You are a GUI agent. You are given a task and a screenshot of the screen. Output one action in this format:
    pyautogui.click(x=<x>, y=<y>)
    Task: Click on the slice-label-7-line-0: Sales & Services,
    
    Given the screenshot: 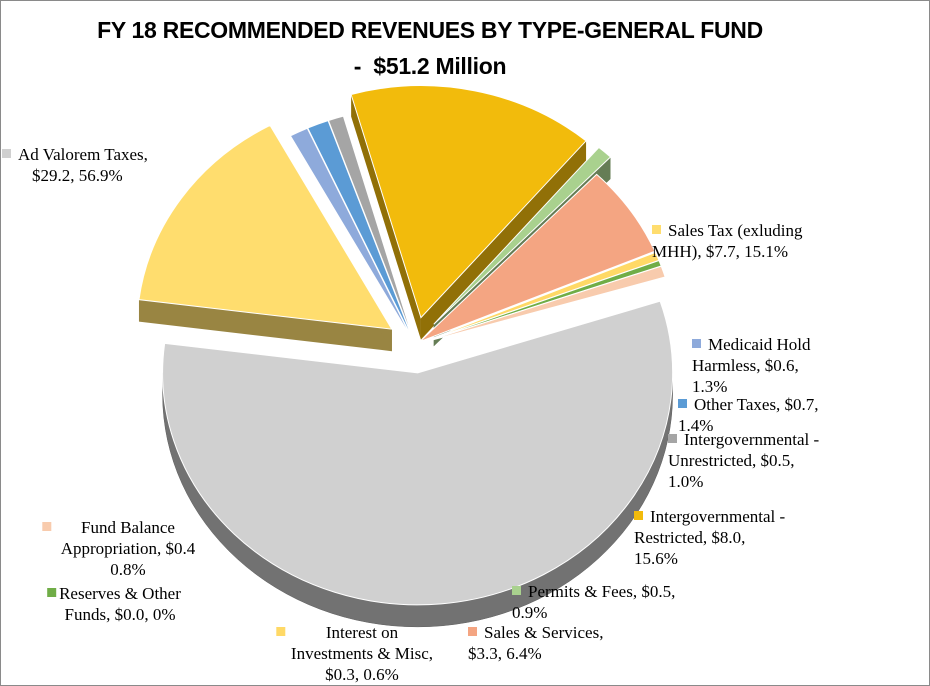 What is the action you would take?
    pyautogui.click(x=543, y=632)
    